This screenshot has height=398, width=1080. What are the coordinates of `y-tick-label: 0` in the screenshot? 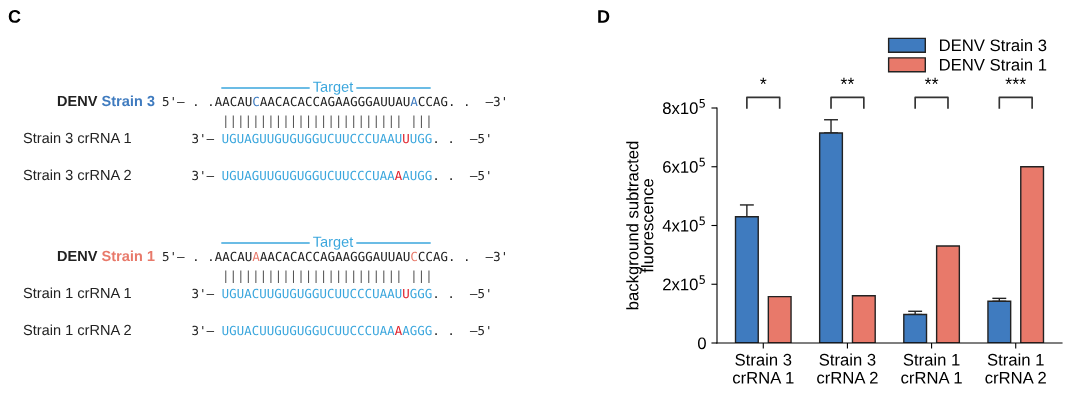 It's located at (701, 343).